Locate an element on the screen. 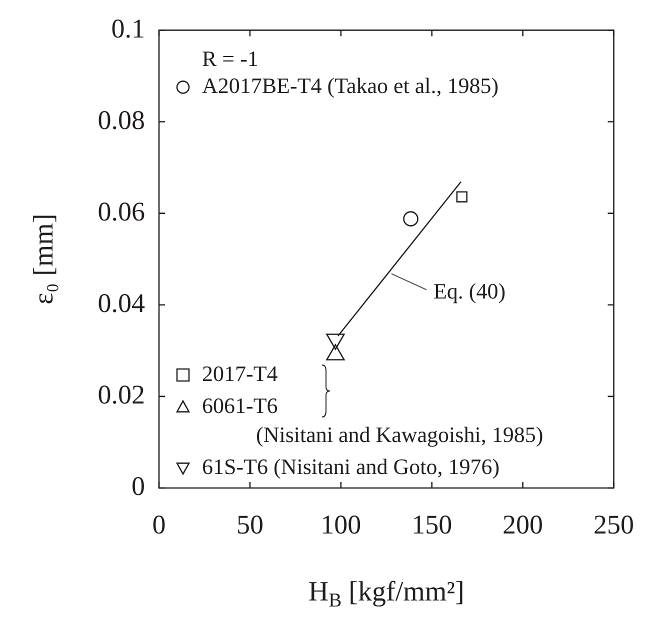  y-tick-label: 0.06 is located at coordinates (121, 211).